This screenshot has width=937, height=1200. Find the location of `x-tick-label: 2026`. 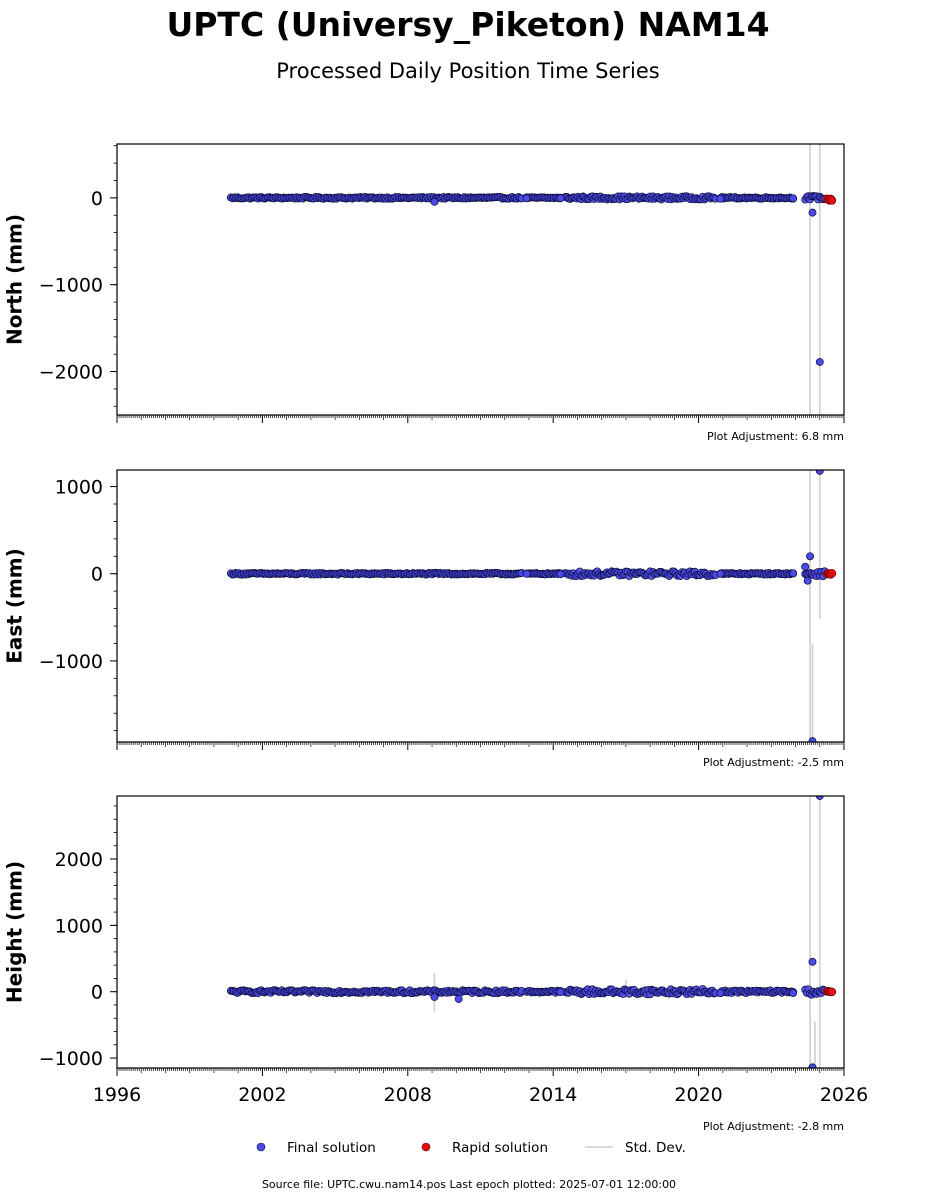

x-tick-label: 2026 is located at coordinates (844, 1095).